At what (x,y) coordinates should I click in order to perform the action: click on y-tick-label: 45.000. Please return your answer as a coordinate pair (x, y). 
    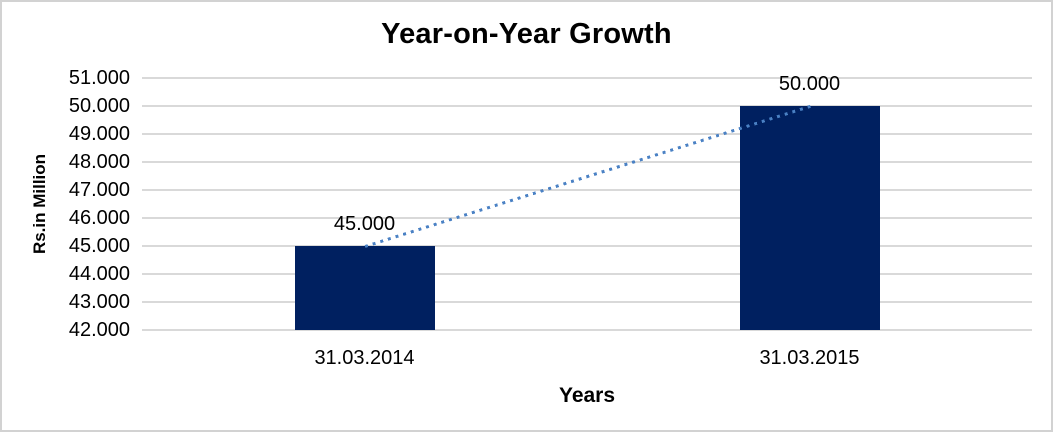
    Looking at the image, I should click on (99, 246).